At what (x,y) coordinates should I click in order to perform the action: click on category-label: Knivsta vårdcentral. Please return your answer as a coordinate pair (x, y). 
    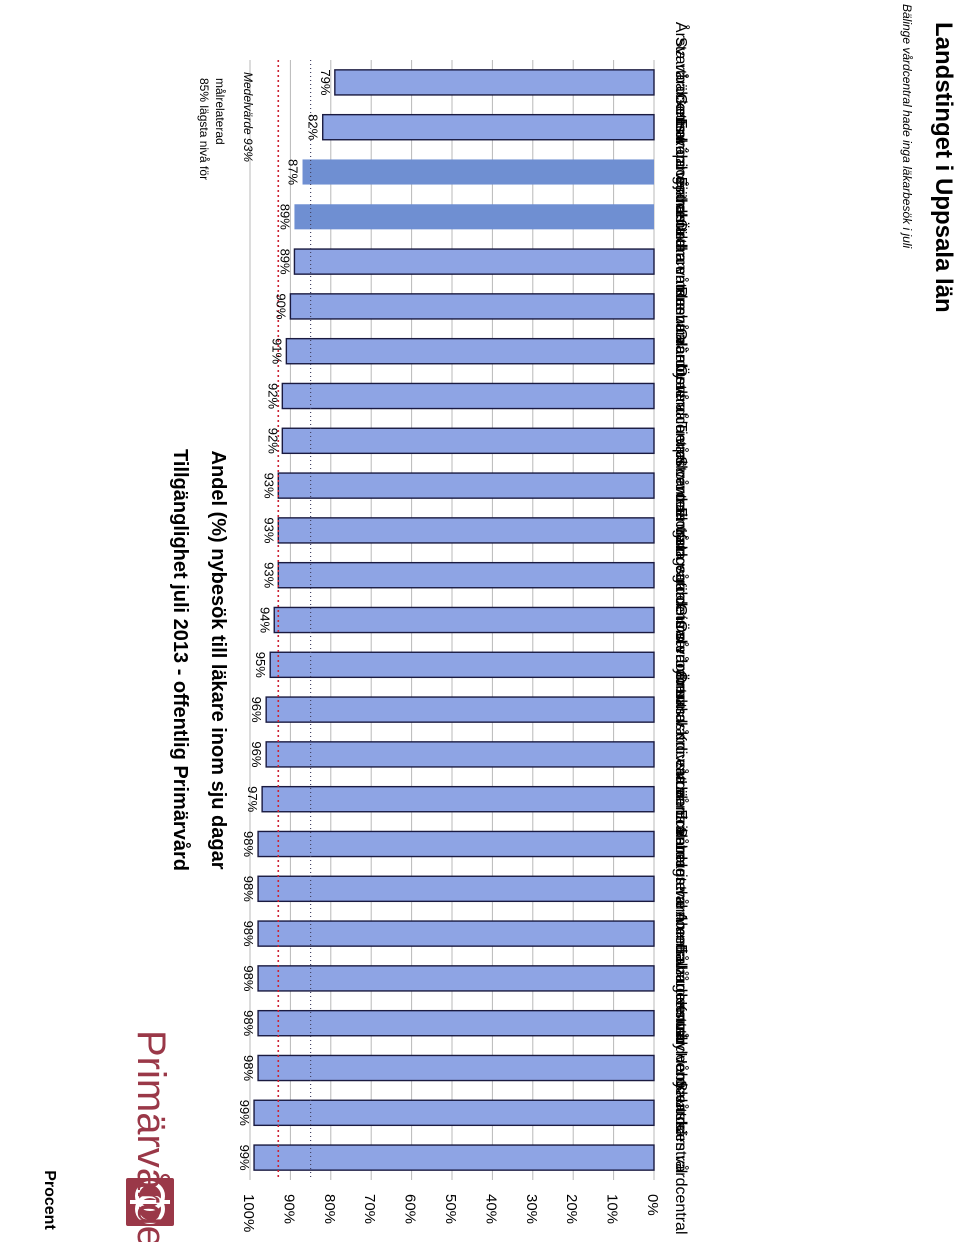
    Looking at the image, I should click on (681, 799).